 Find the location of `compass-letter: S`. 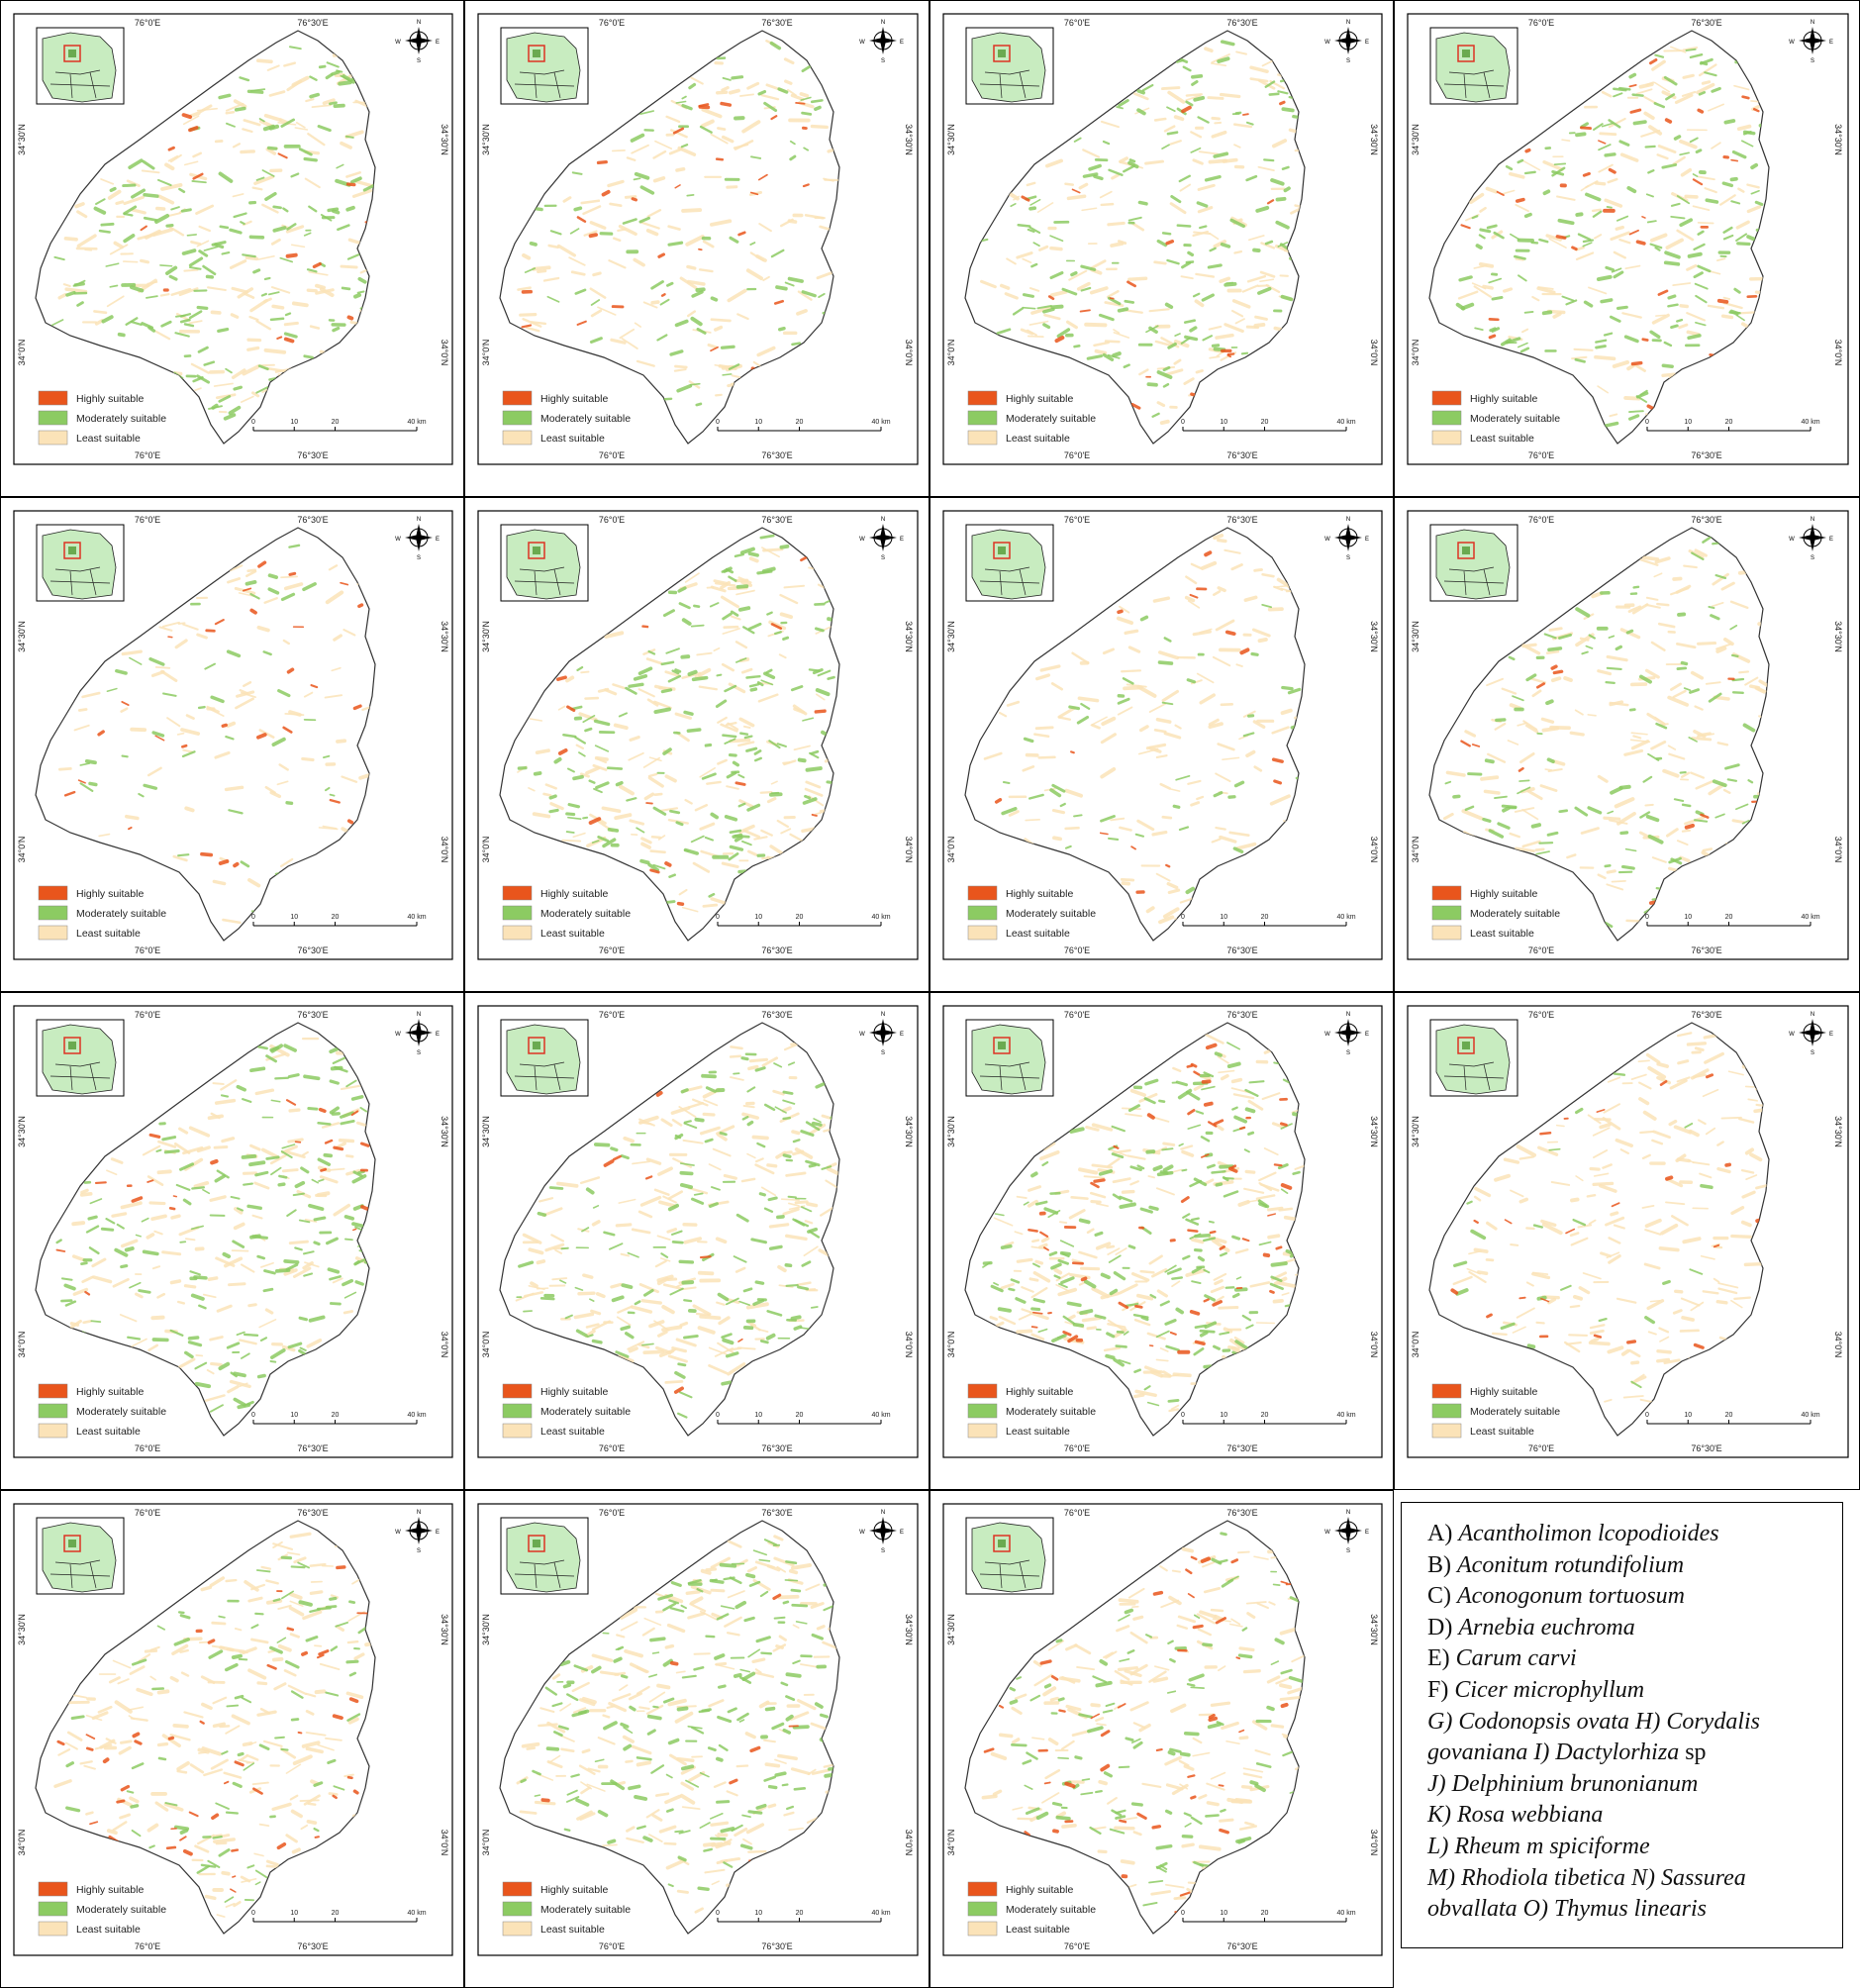

compass-letter: S is located at coordinates (1812, 61).